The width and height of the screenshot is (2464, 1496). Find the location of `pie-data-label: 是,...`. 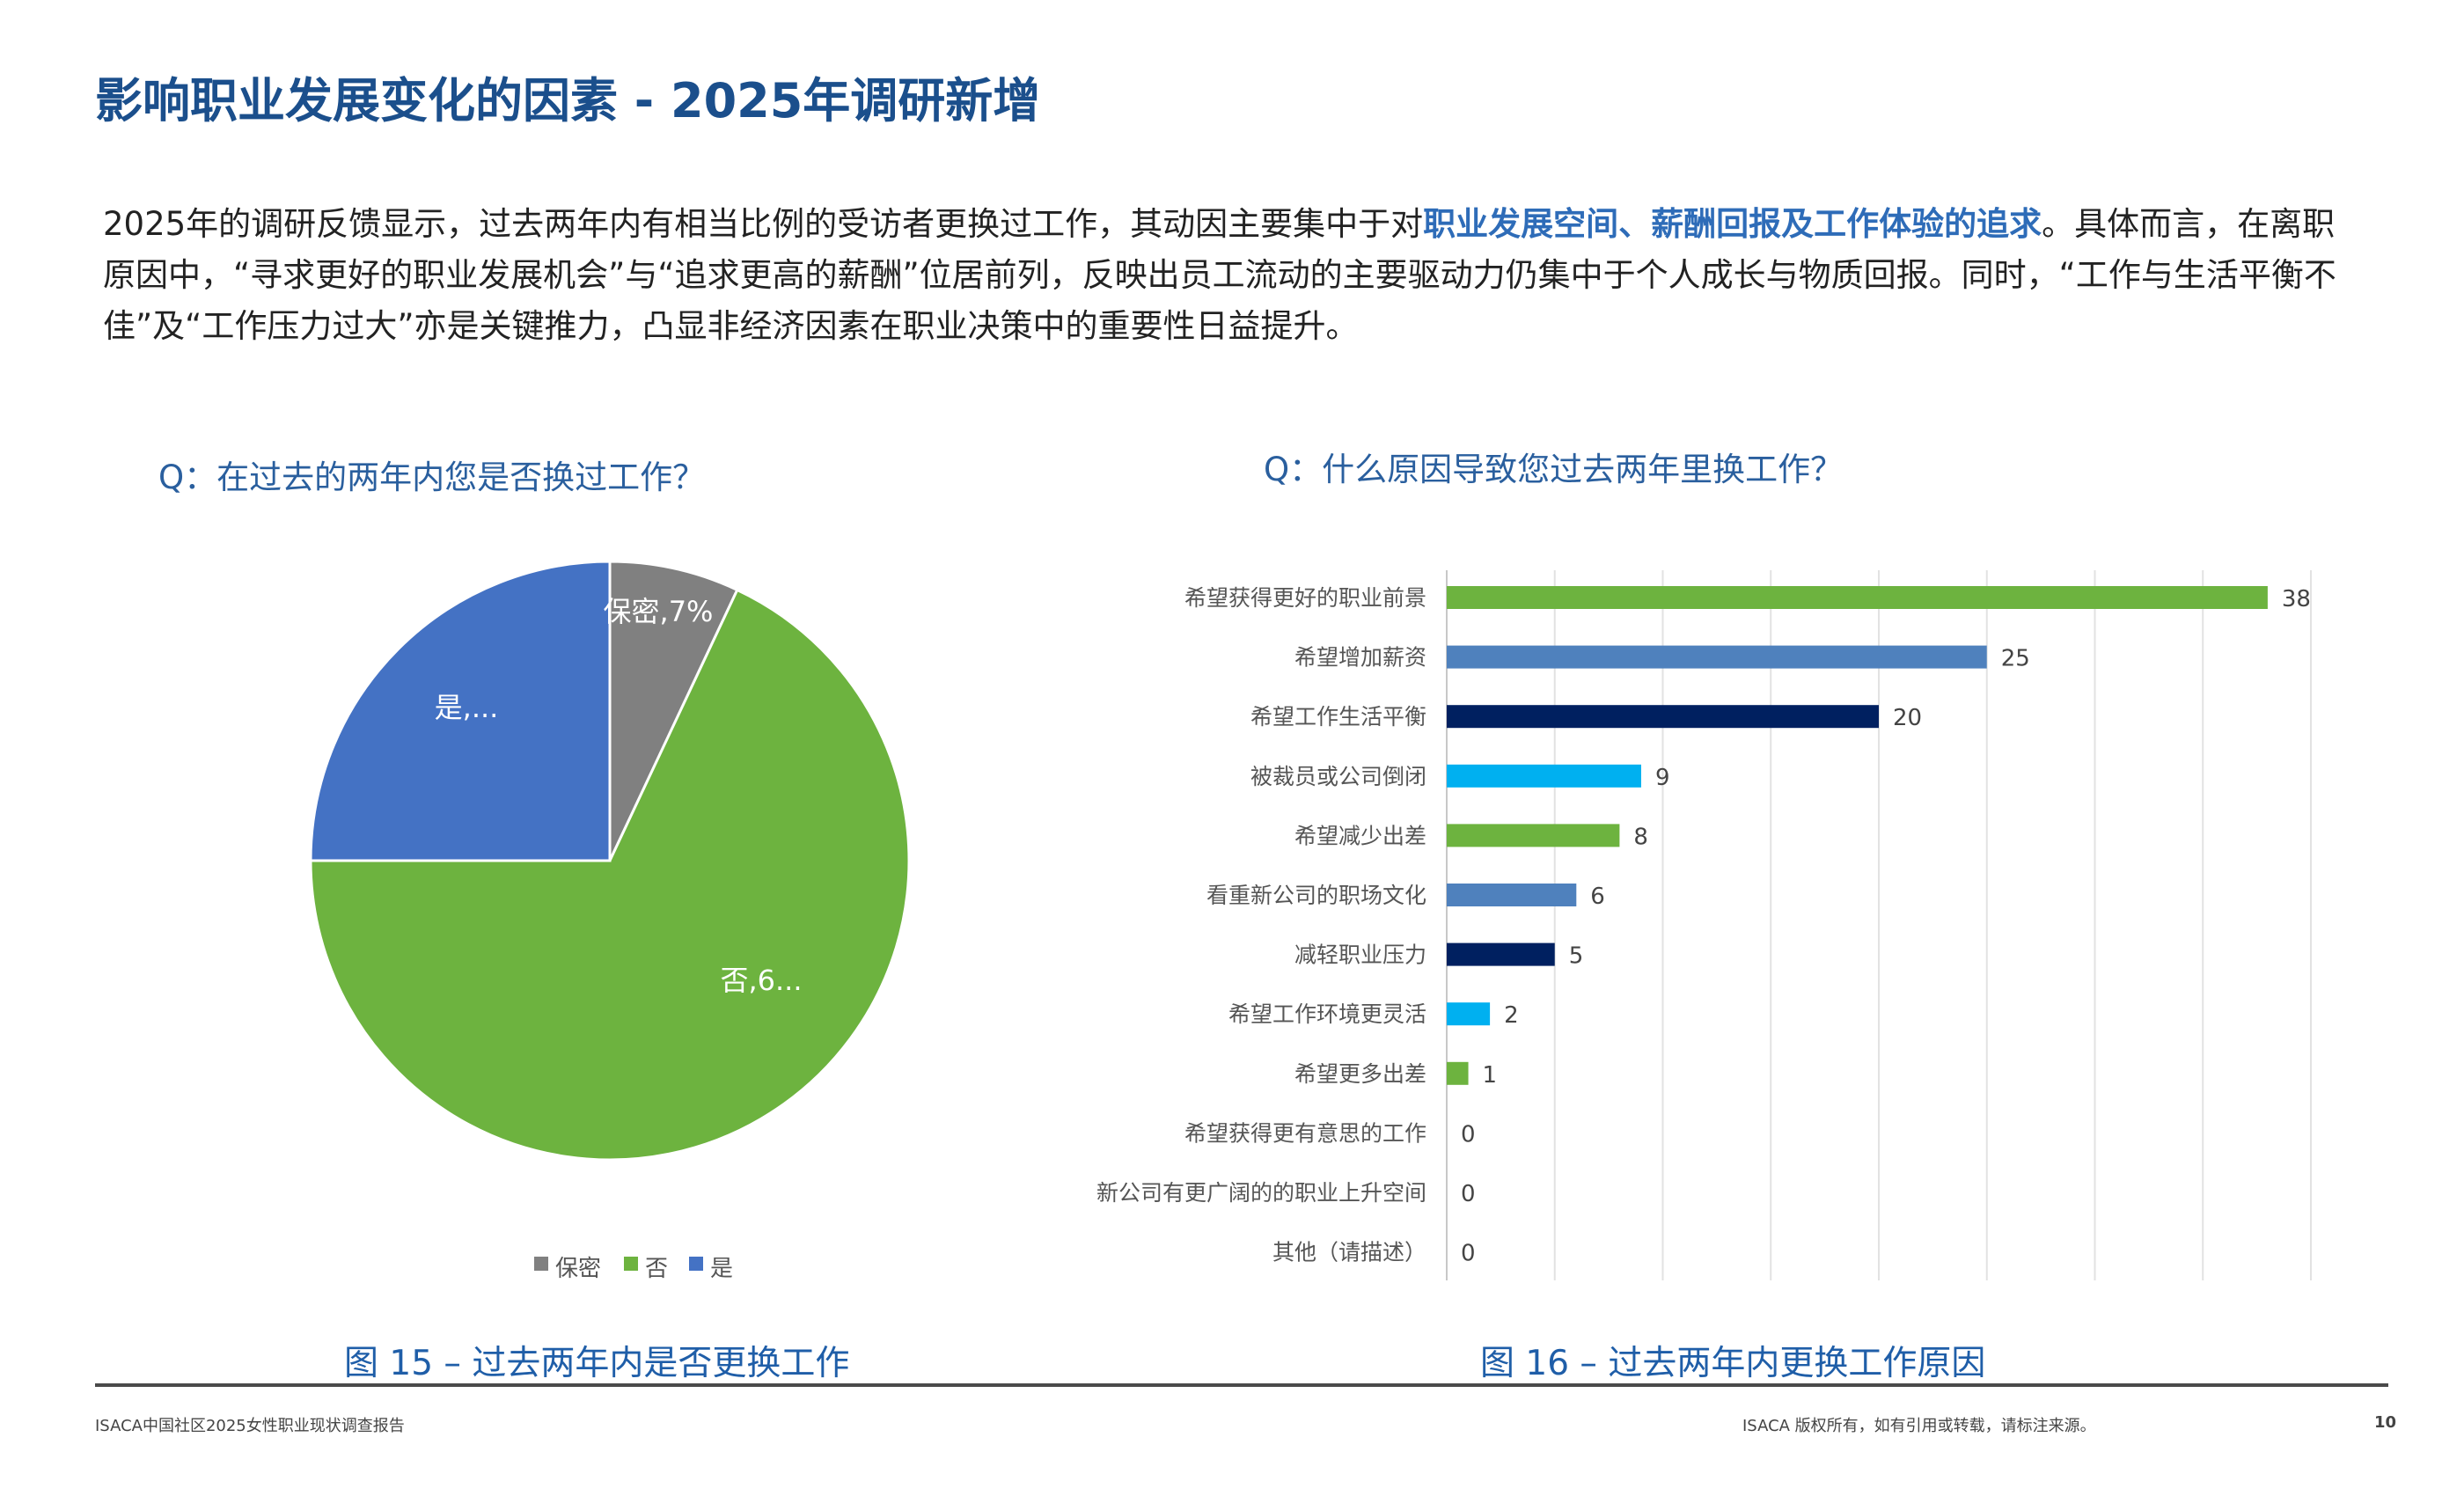

pie-data-label: 是,... is located at coordinates (467, 707).